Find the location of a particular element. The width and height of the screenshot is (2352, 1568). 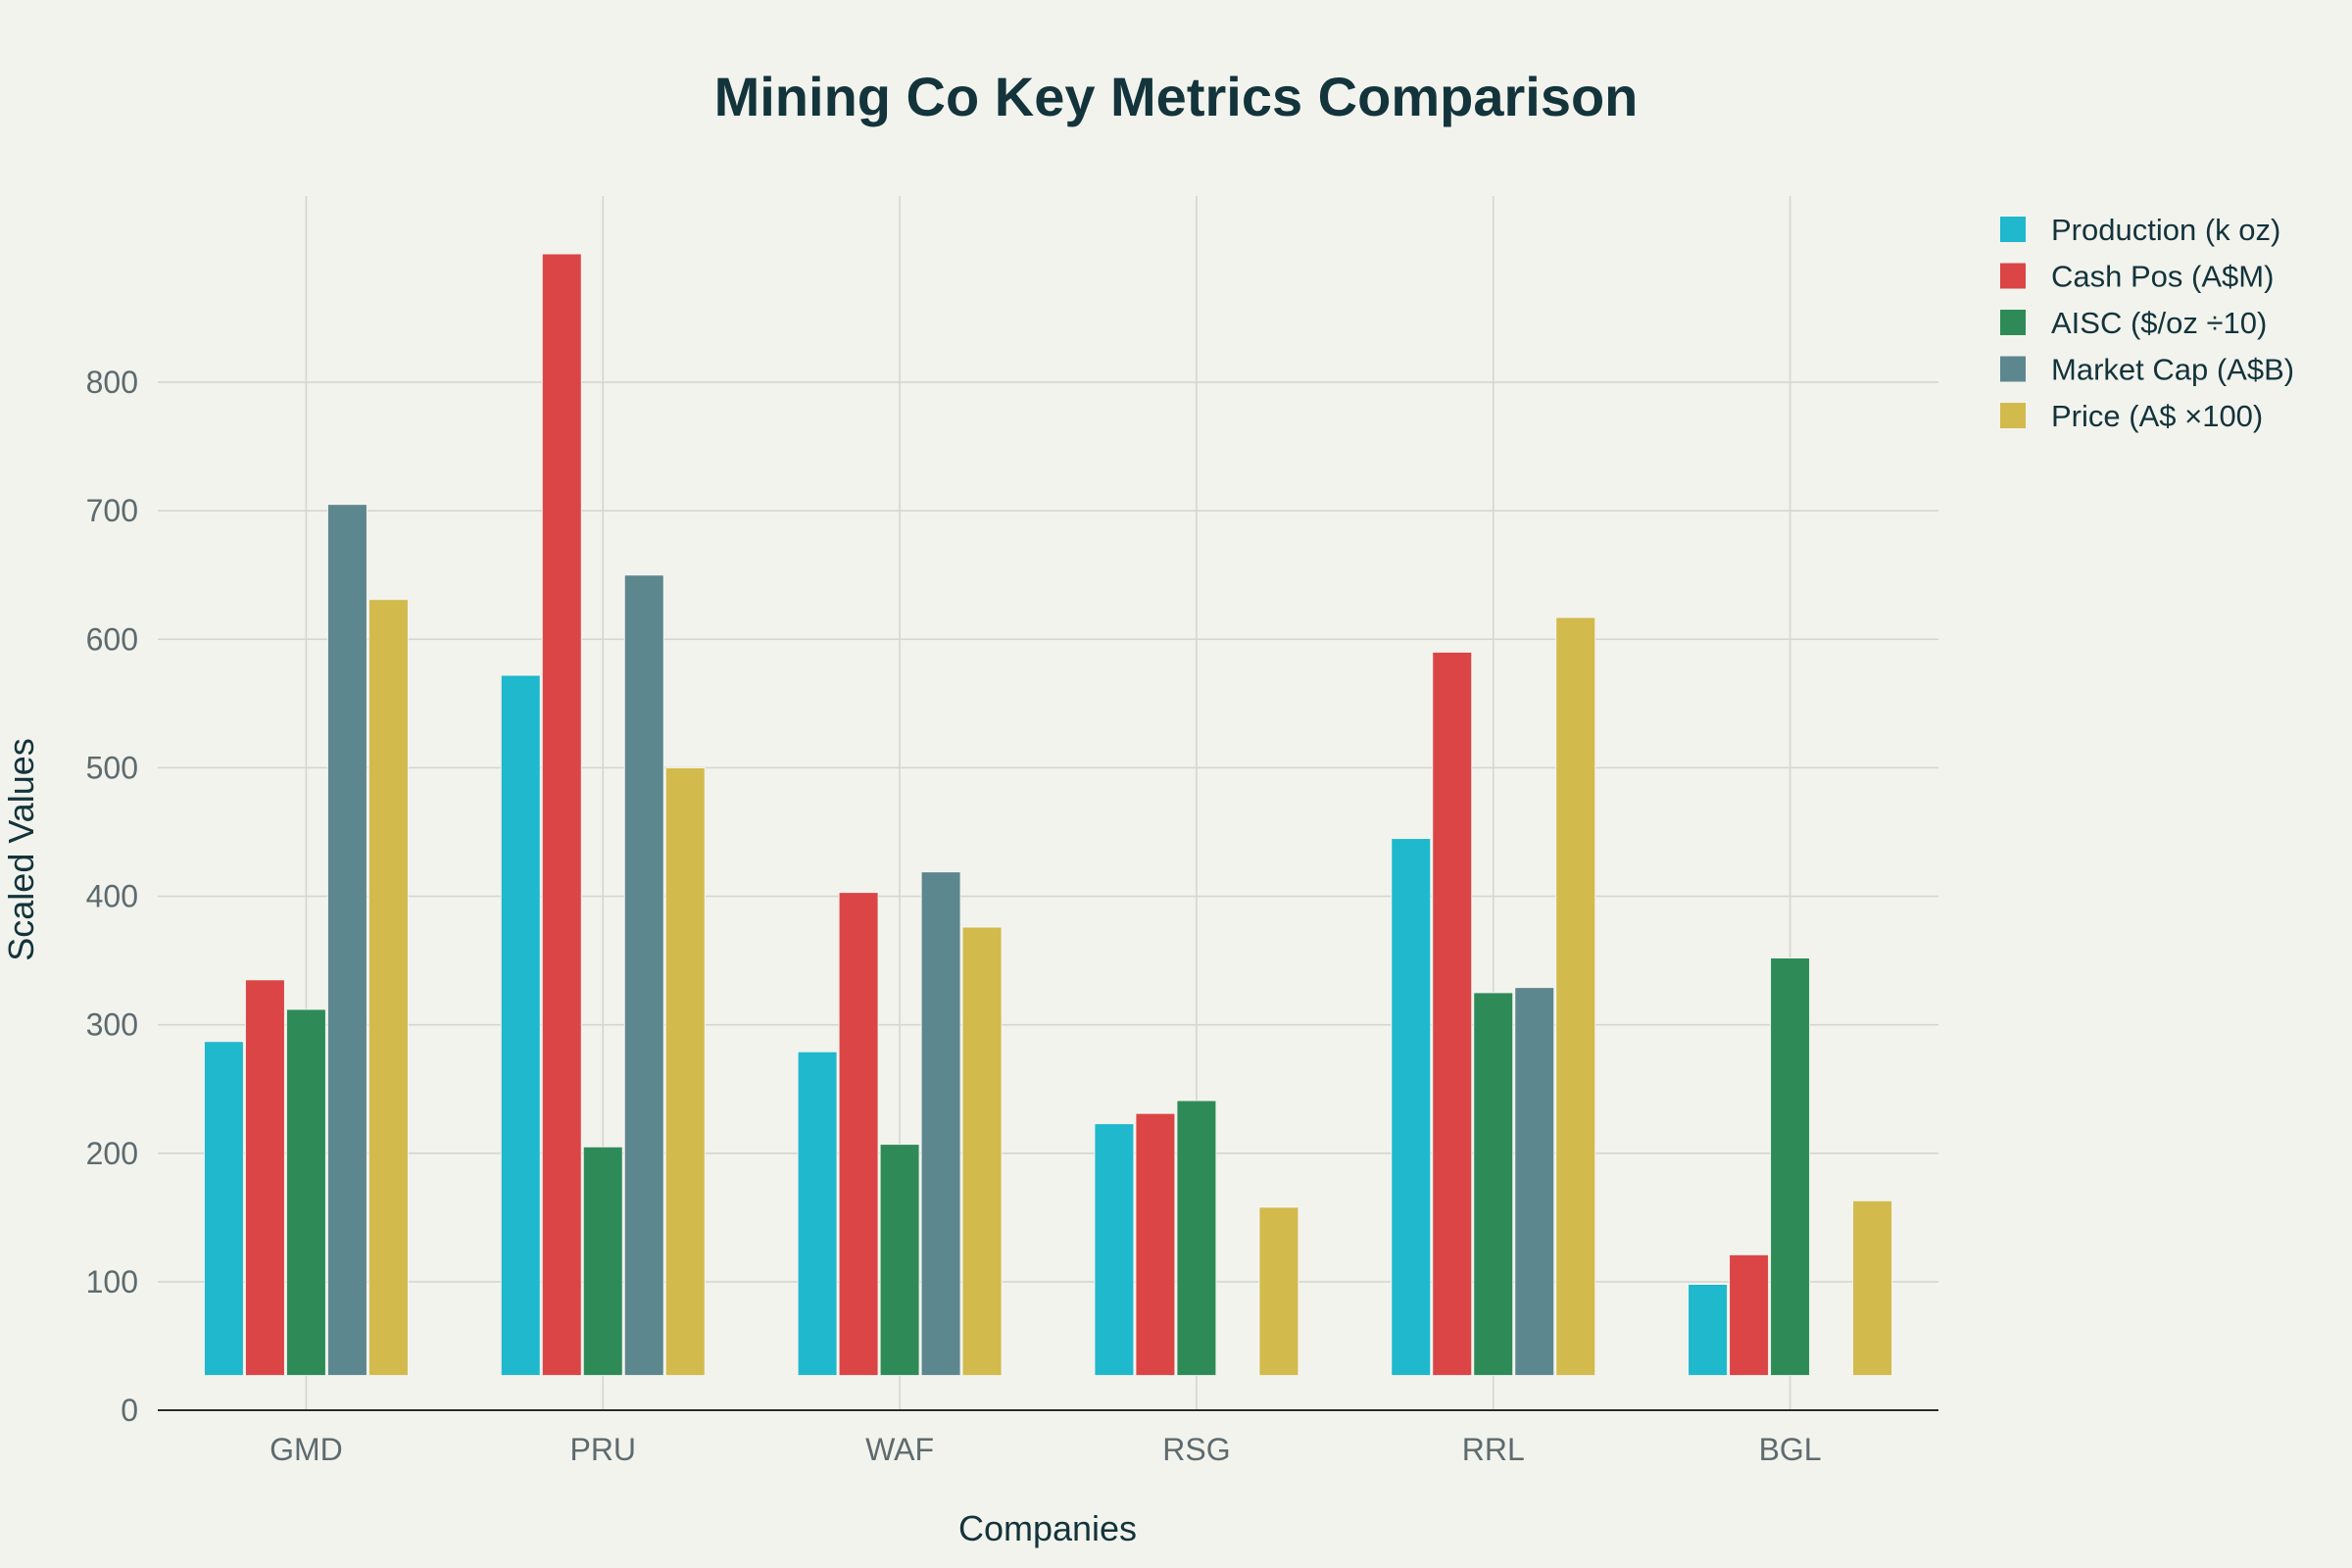

chart-title: Mining Co Key Metrics Comparison is located at coordinates (1176, 96).